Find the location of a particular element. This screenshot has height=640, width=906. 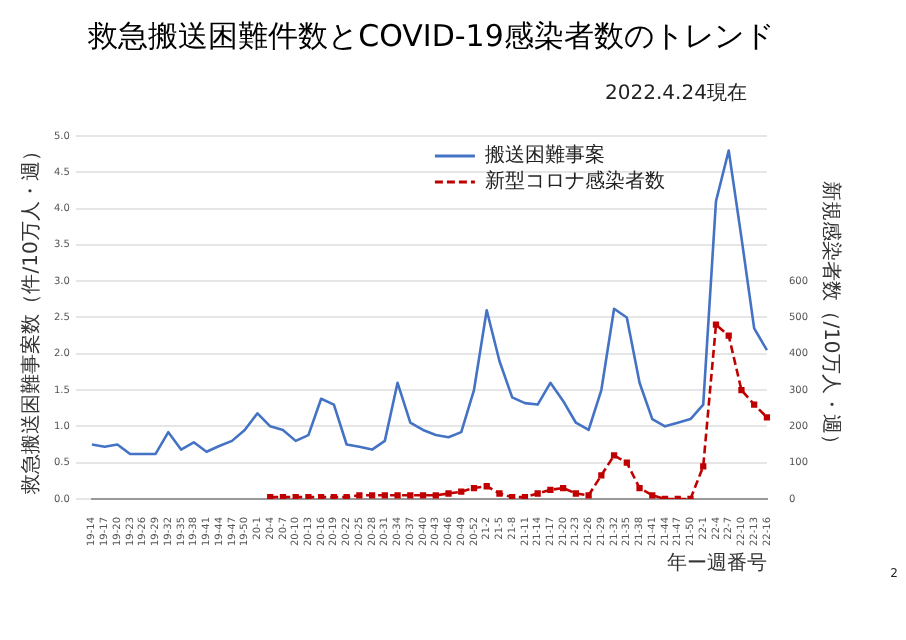

x-axis-title: 年ー週番号 is located at coordinates (716, 563).